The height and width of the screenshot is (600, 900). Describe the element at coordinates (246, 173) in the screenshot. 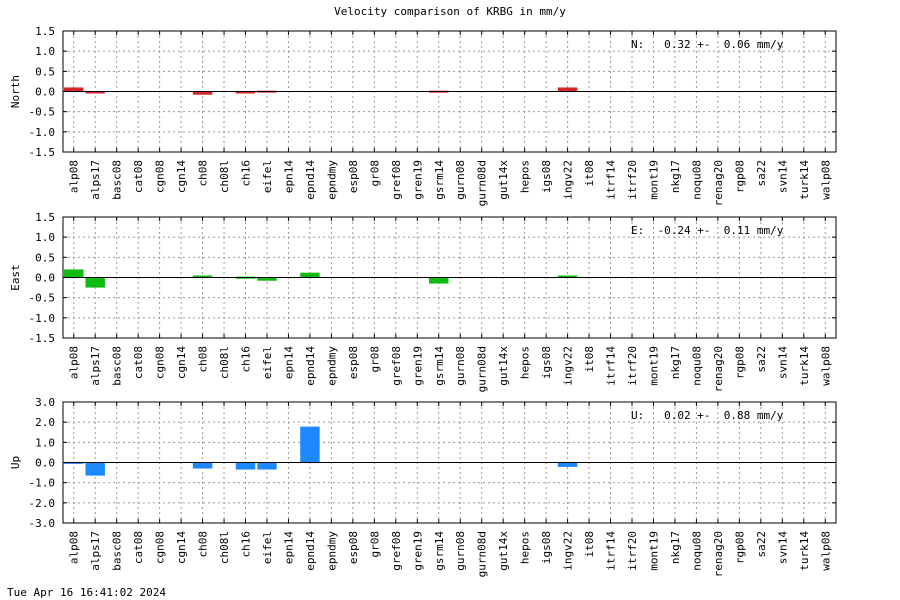

I see `north-xtick-label: ch16` at that location.